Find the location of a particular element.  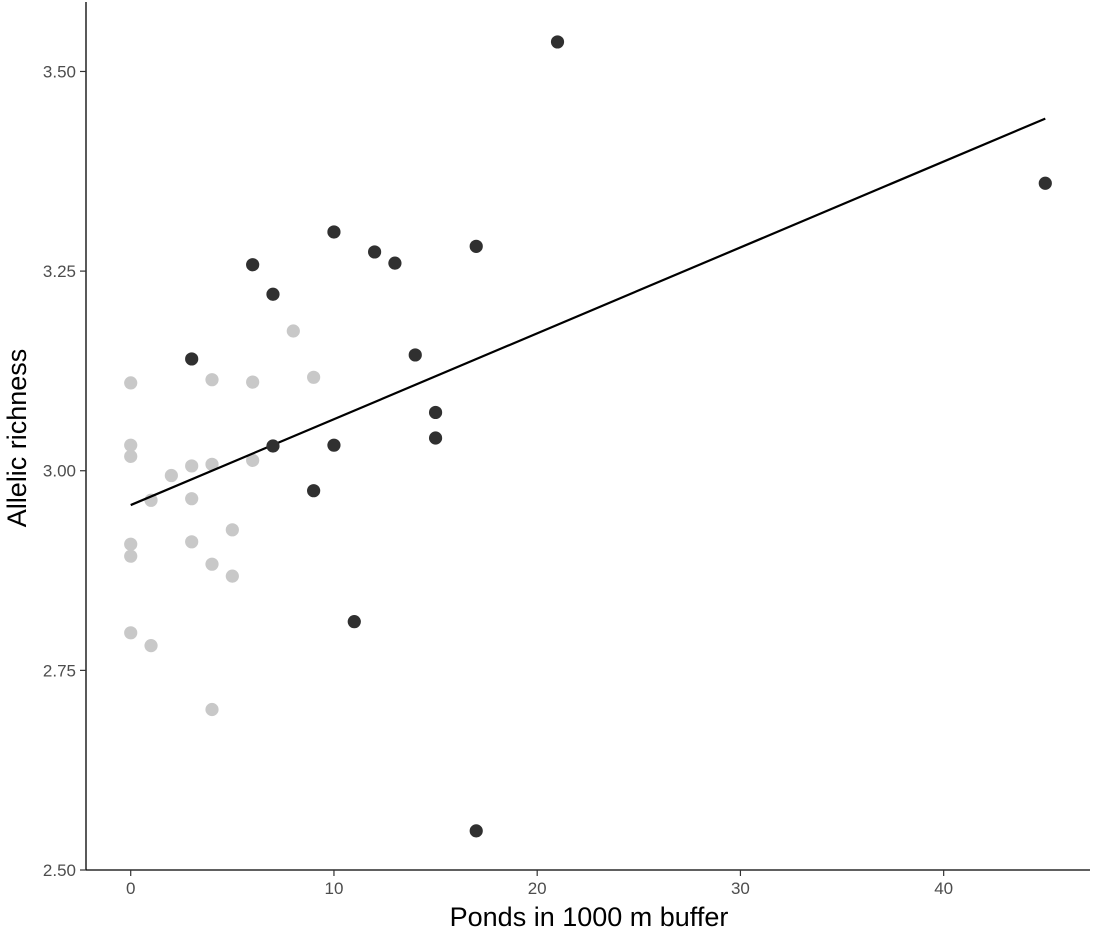

y-tick-label: 2.75 is located at coordinates (59, 670).